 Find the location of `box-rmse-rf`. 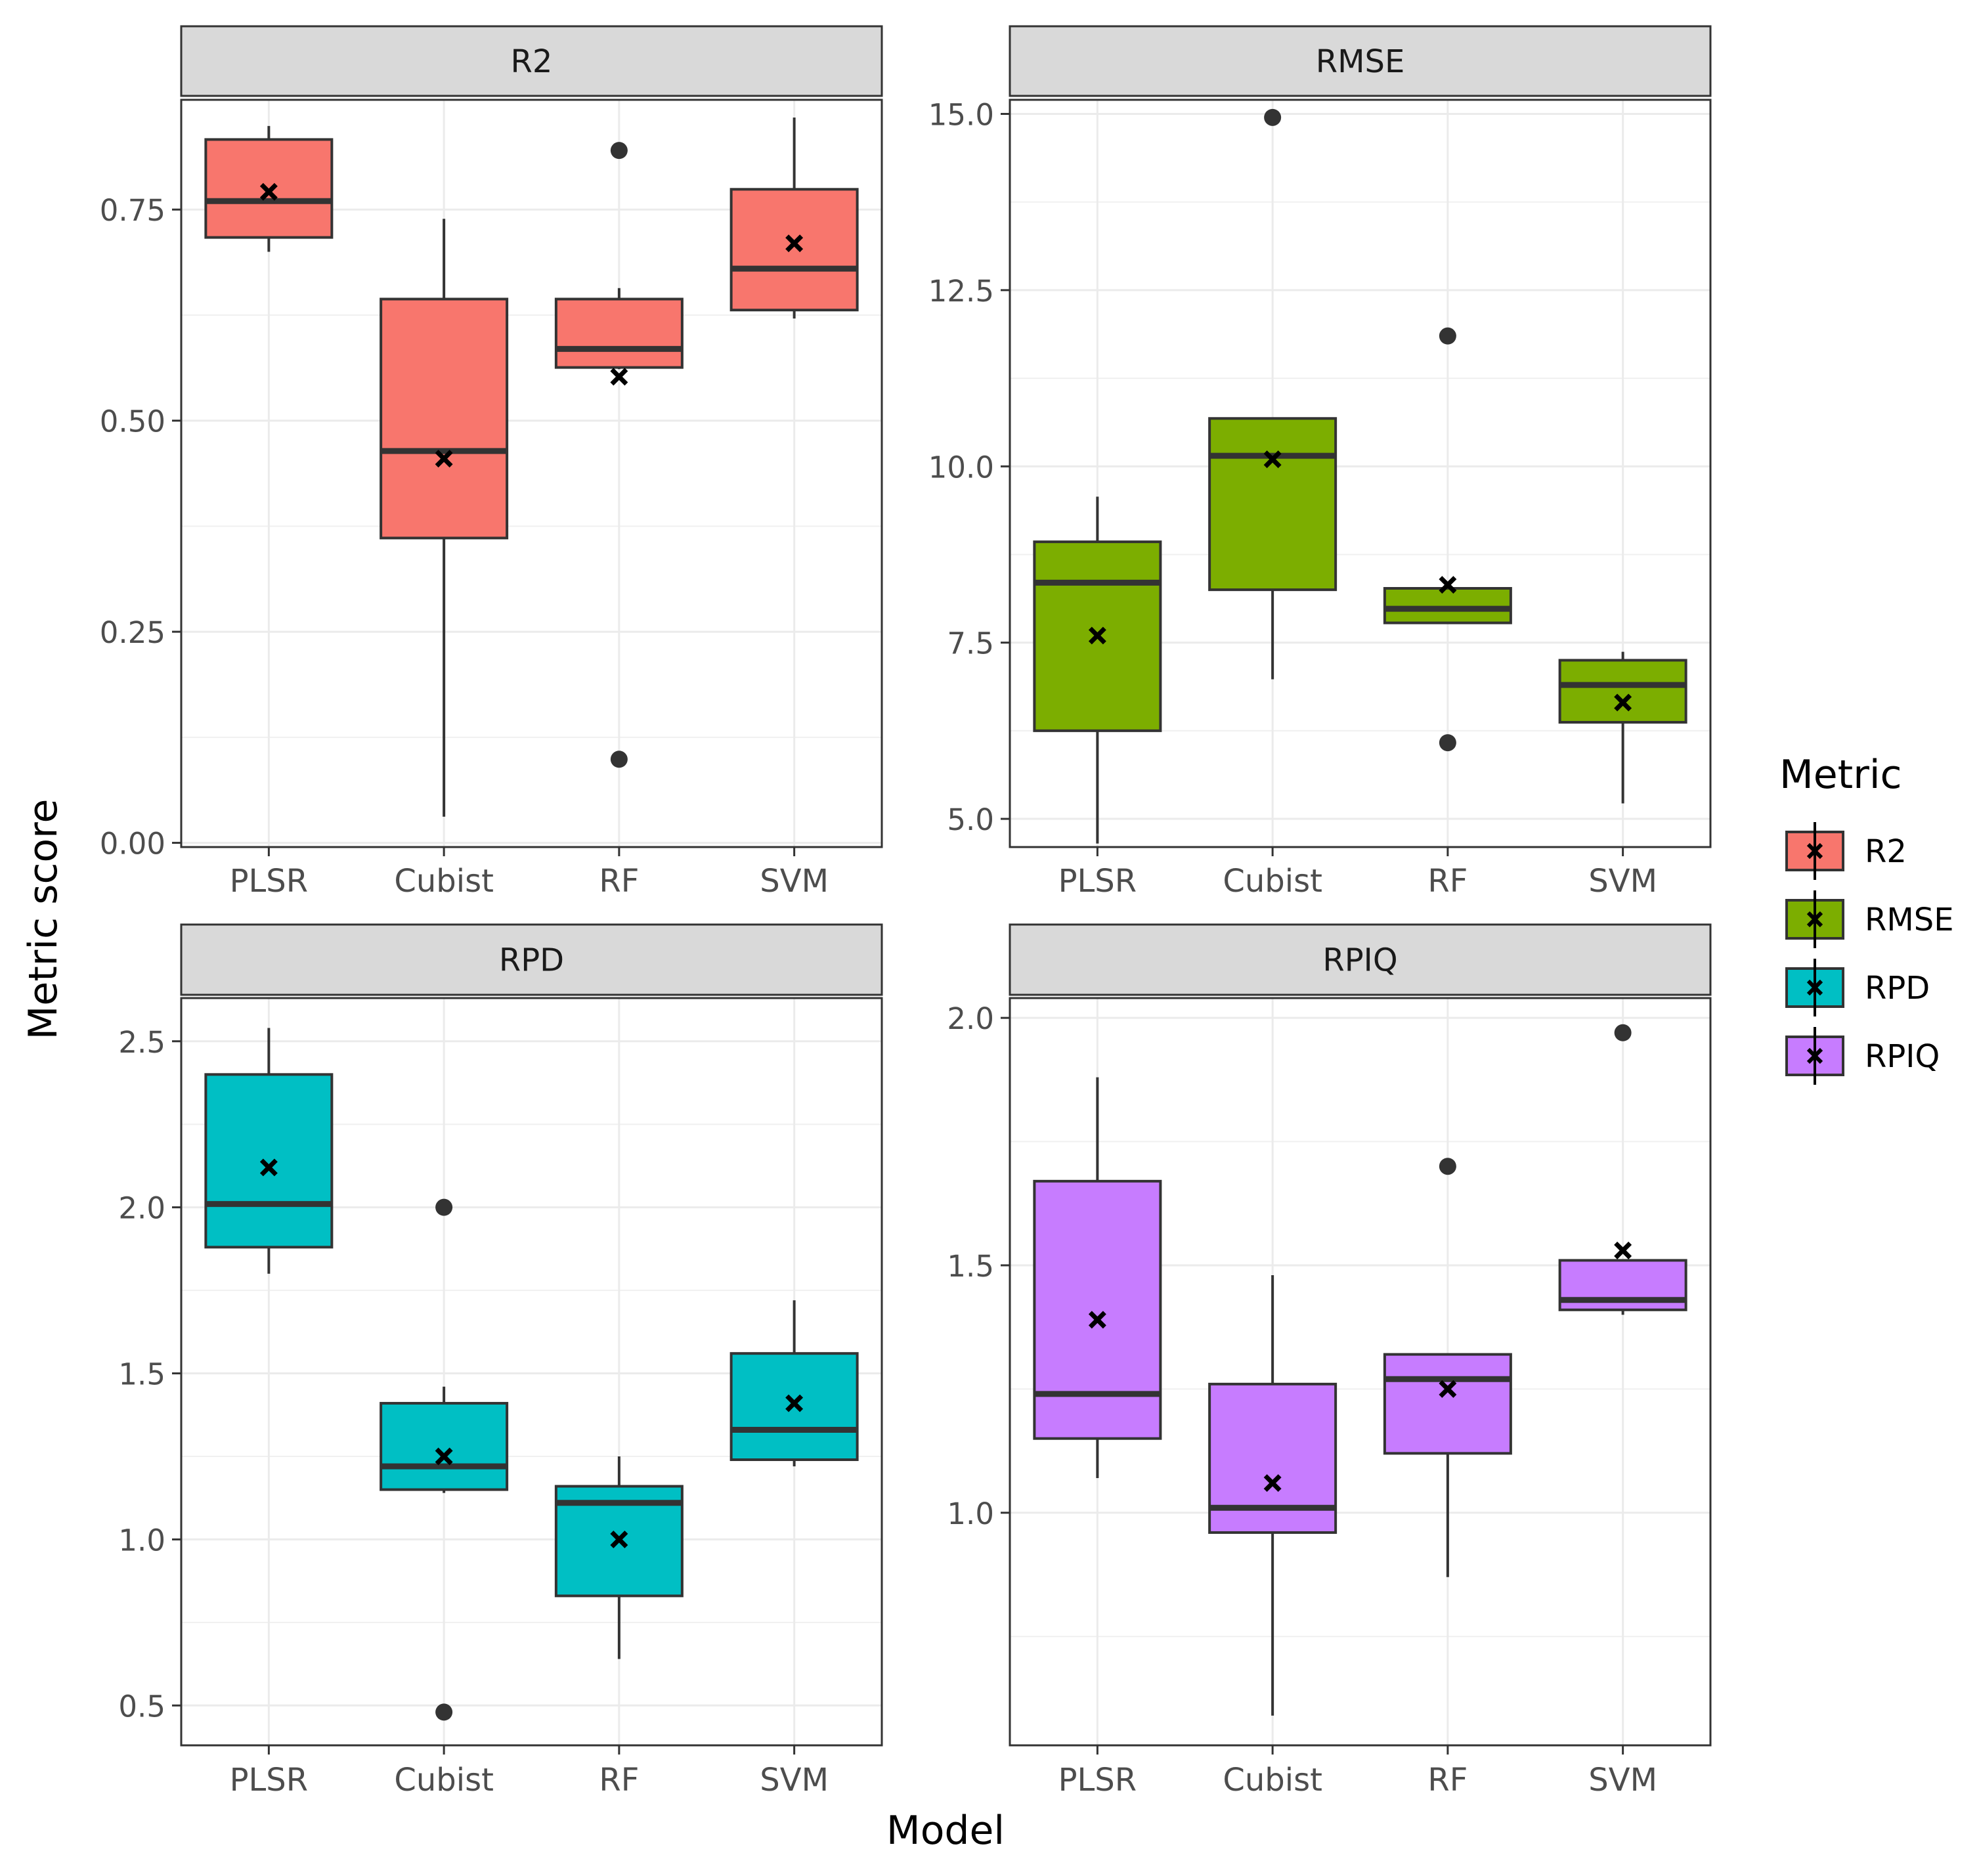

box-rmse-rf is located at coordinates (1447, 539).